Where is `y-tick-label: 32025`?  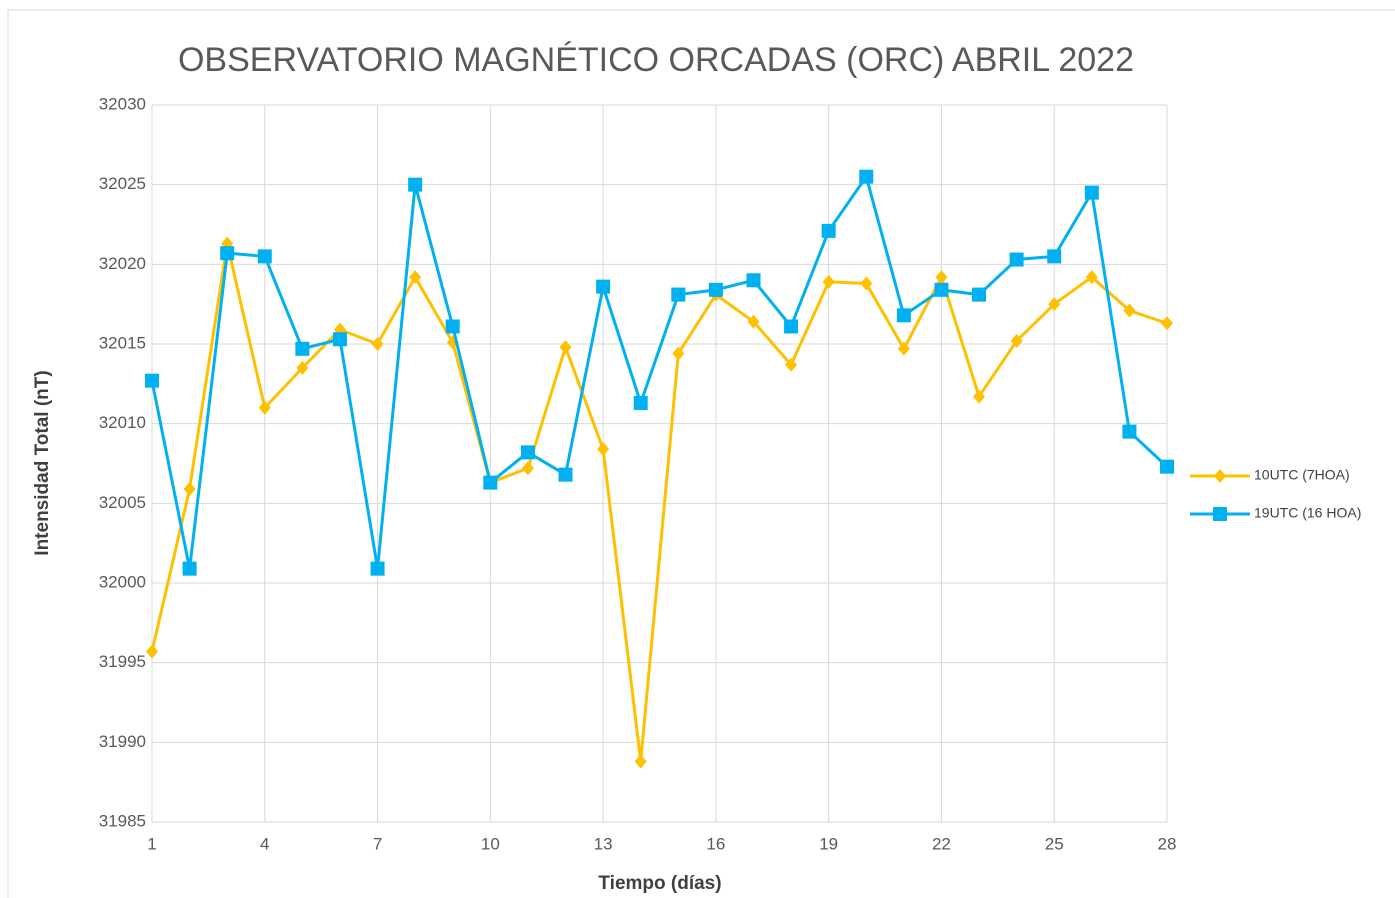 y-tick-label: 32025 is located at coordinates (122, 183).